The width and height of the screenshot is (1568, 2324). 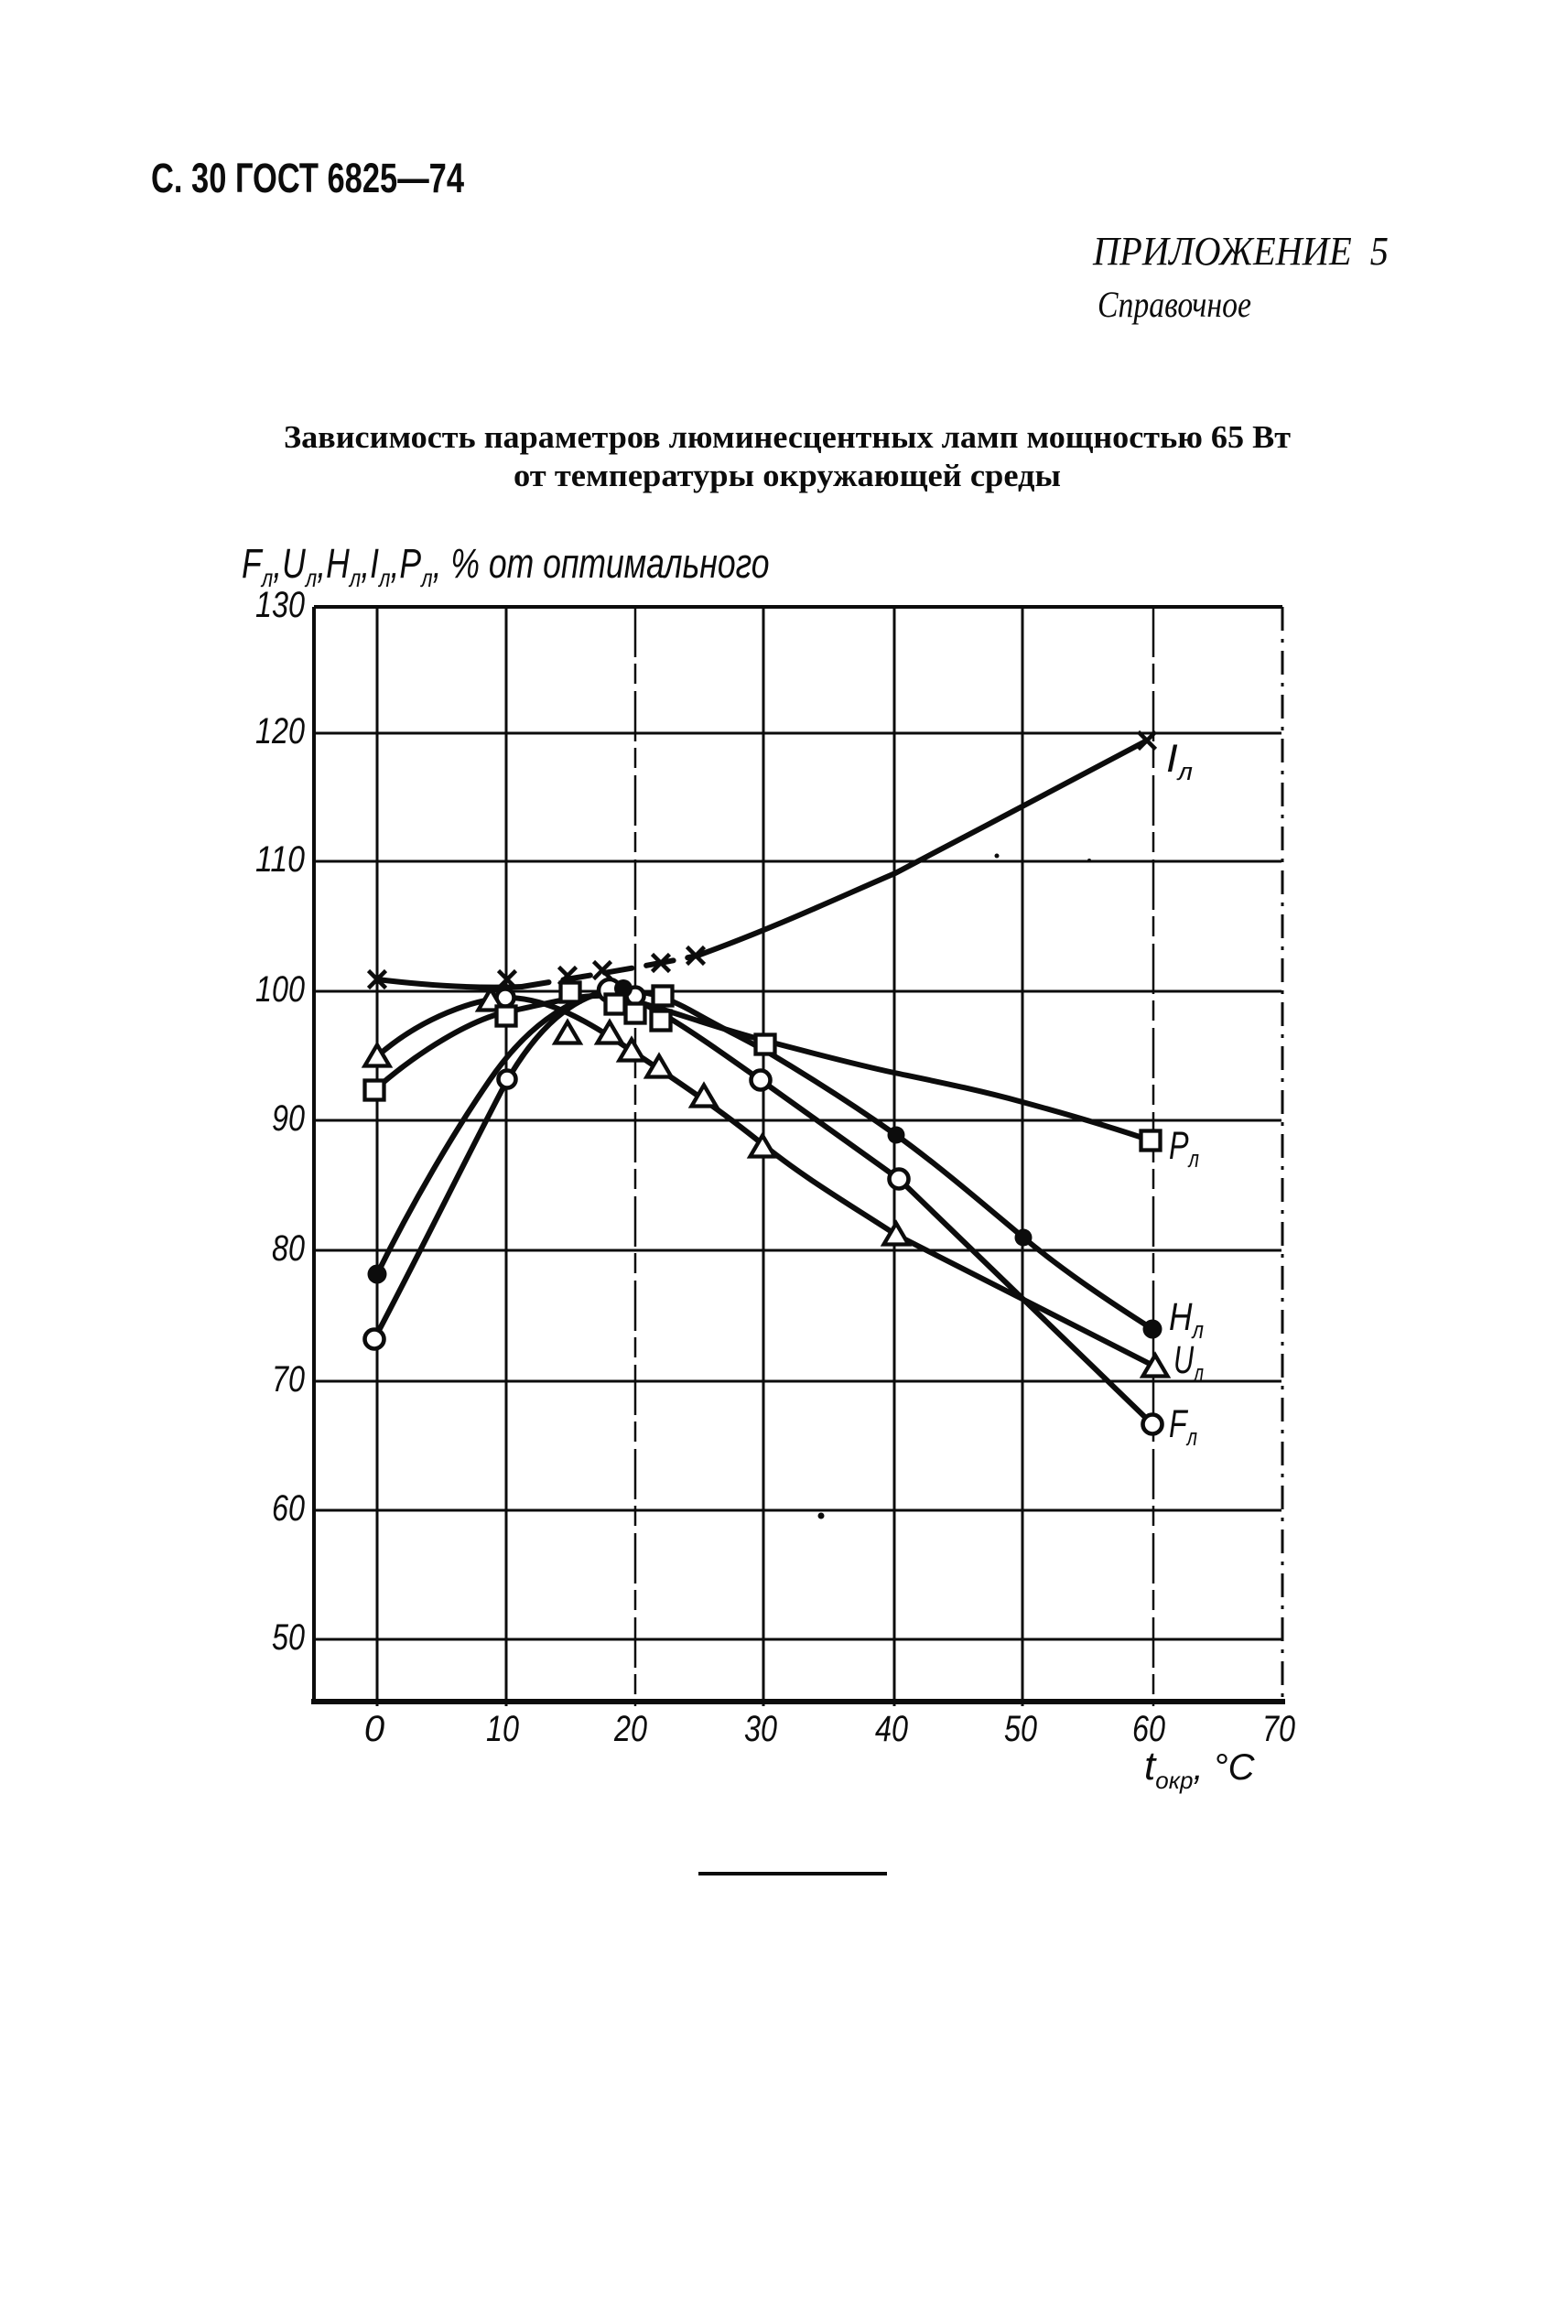 What do you see at coordinates (1184, 1148) in the screenshot?
I see `svg-text: Pл` at bounding box center [1184, 1148].